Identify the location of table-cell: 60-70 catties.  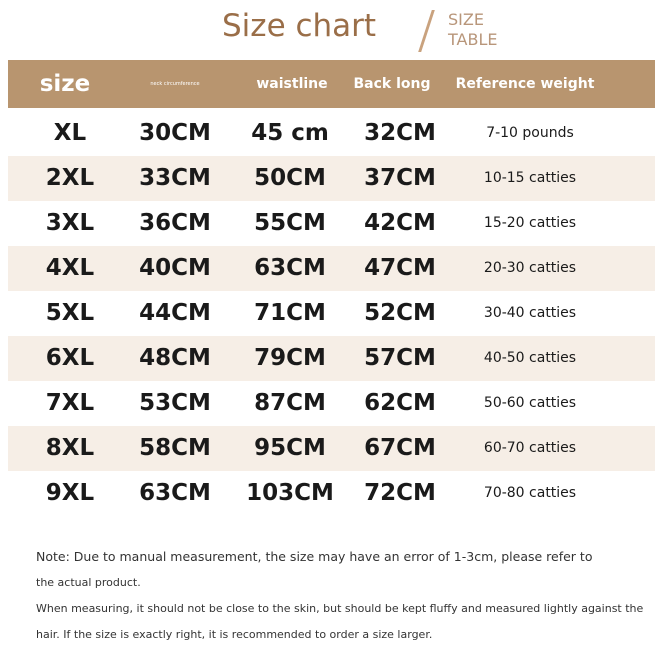
(530, 448).